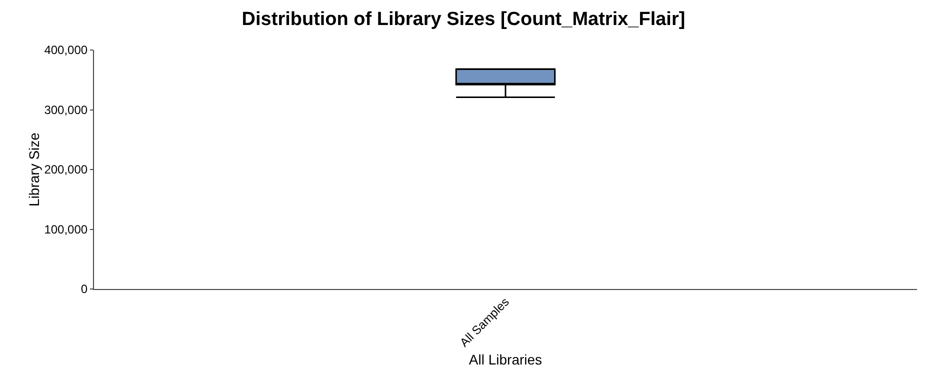  What do you see at coordinates (66, 109) in the screenshot?
I see `y-tick-label: 300,000` at bounding box center [66, 109].